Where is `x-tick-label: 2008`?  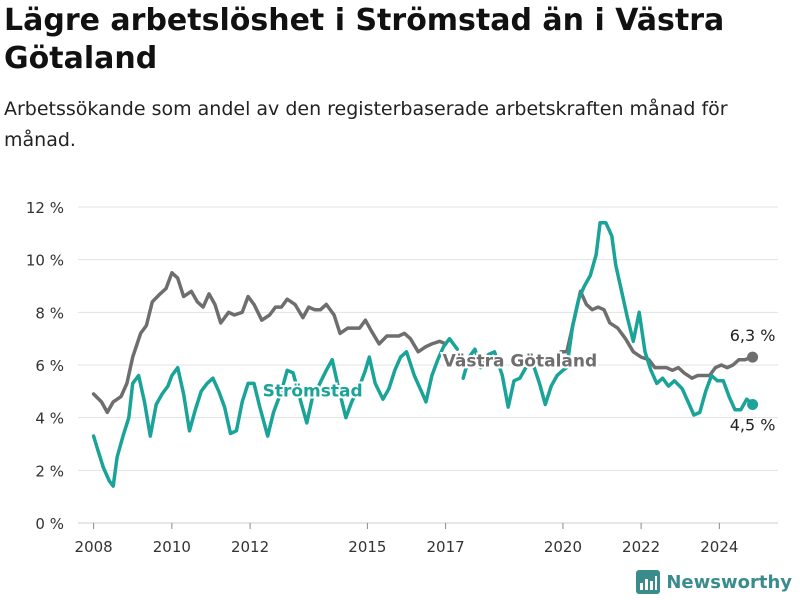
x-tick-label: 2008 is located at coordinates (94, 547).